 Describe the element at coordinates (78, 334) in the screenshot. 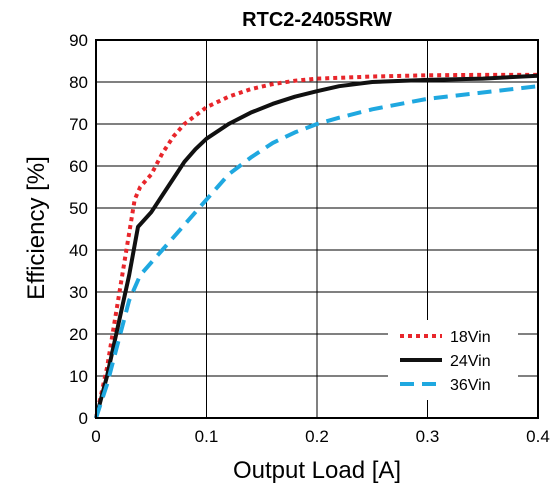

I see `y-tick-label: 20` at that location.